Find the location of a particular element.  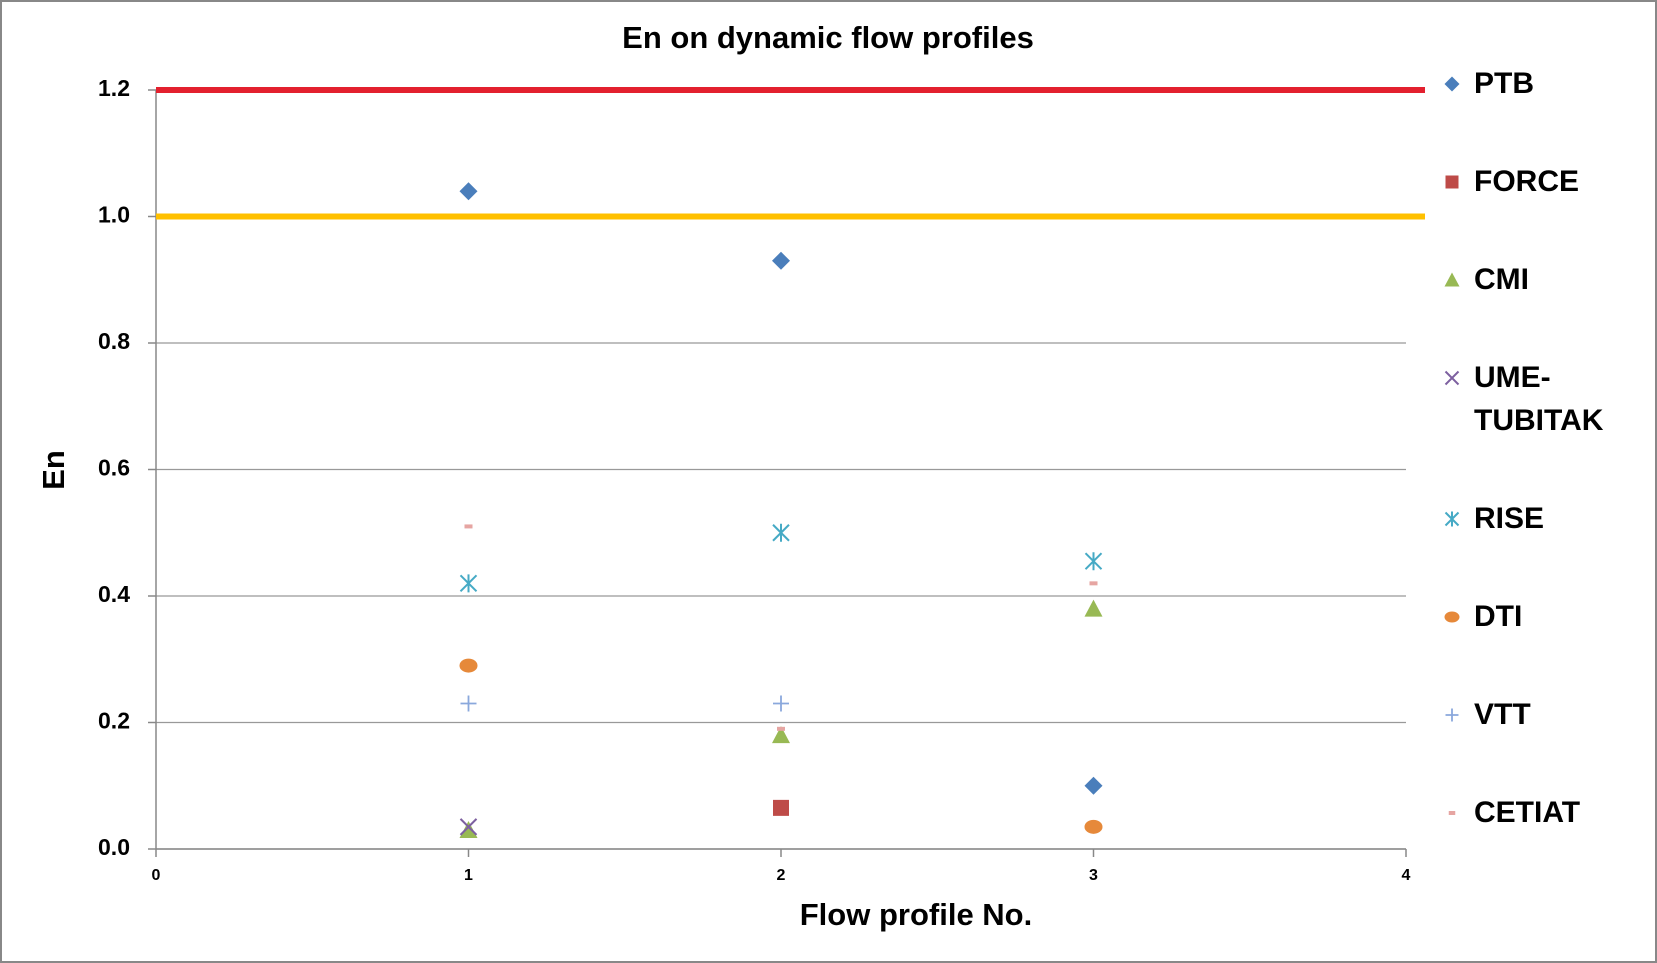

legend-item: CETIAT is located at coordinates (1540, 812).